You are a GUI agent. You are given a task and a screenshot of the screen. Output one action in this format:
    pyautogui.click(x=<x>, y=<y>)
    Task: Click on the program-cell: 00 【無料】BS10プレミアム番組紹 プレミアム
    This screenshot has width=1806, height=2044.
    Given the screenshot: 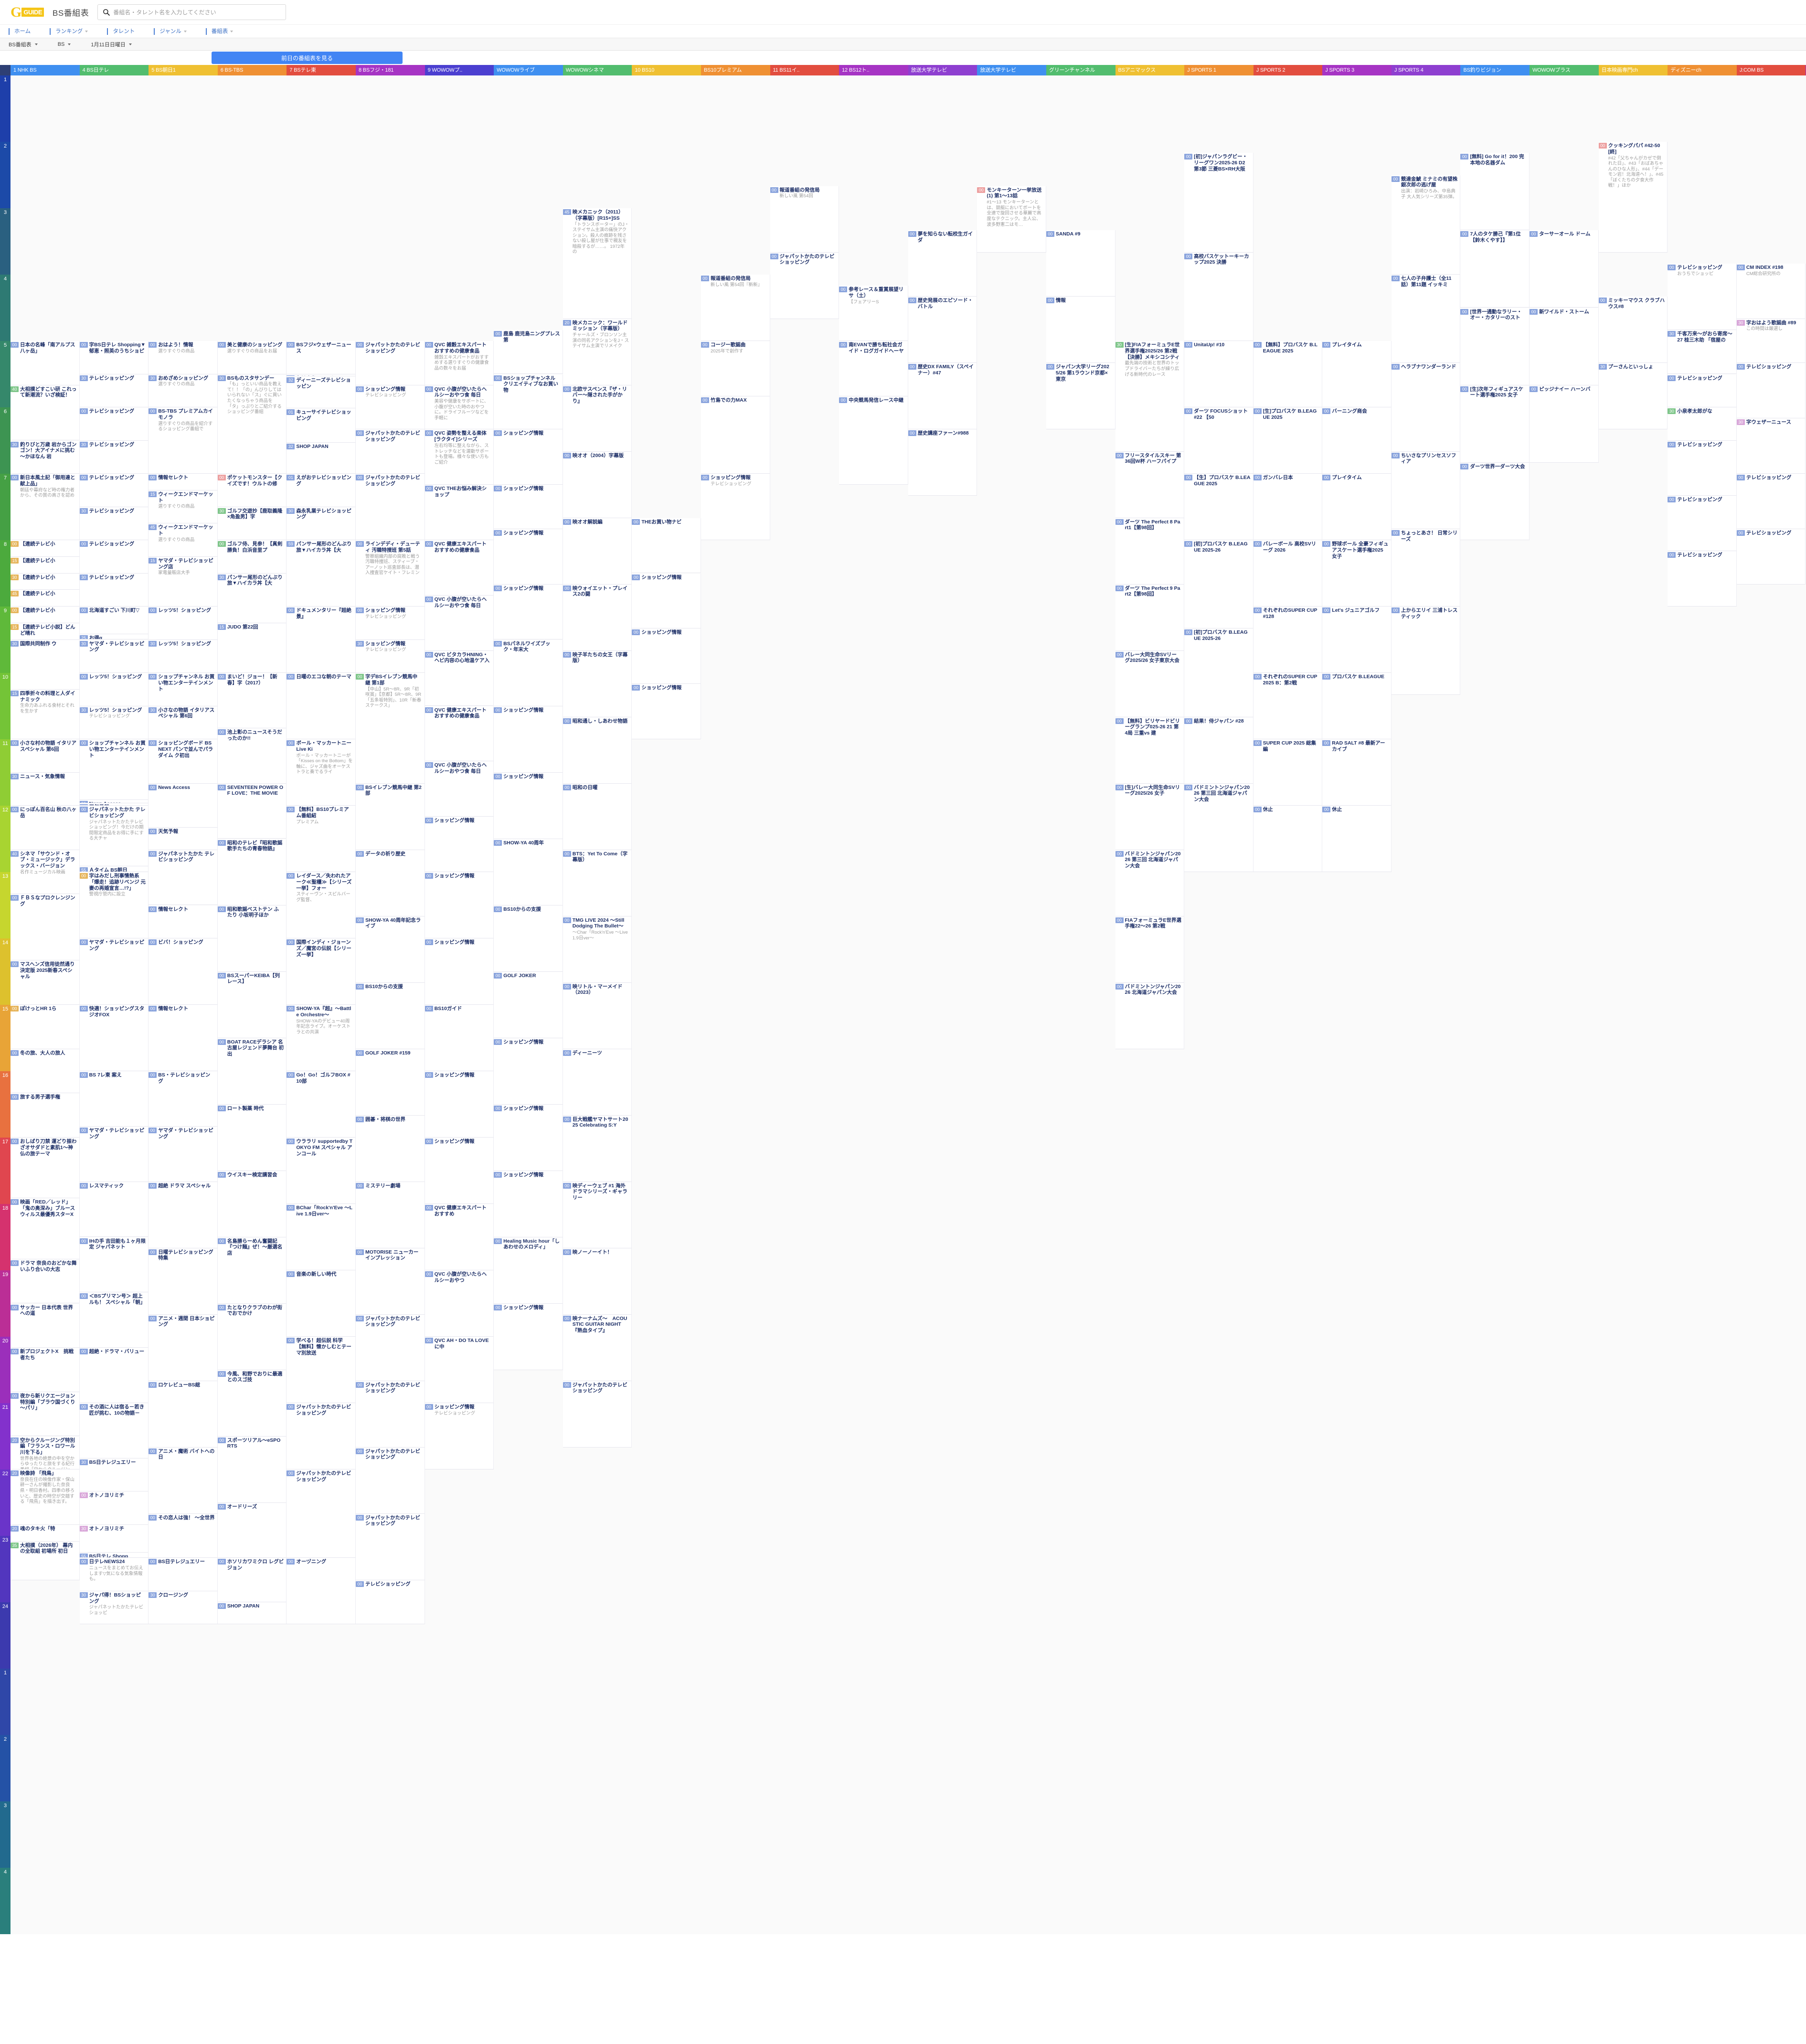 What is the action you would take?
    pyautogui.click(x=321, y=839)
    